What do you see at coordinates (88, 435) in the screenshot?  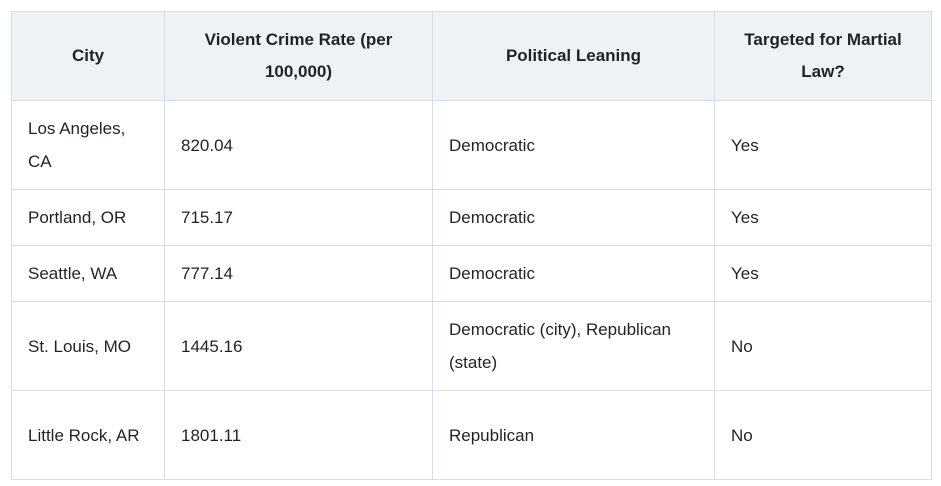 I see `cell-city: Little Rock, AR` at bounding box center [88, 435].